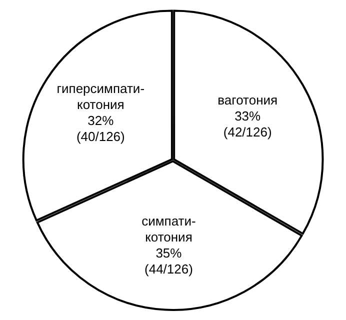  Describe the element at coordinates (247, 124) in the screenshot. I see `data-label: 33% (42/126)` at that location.